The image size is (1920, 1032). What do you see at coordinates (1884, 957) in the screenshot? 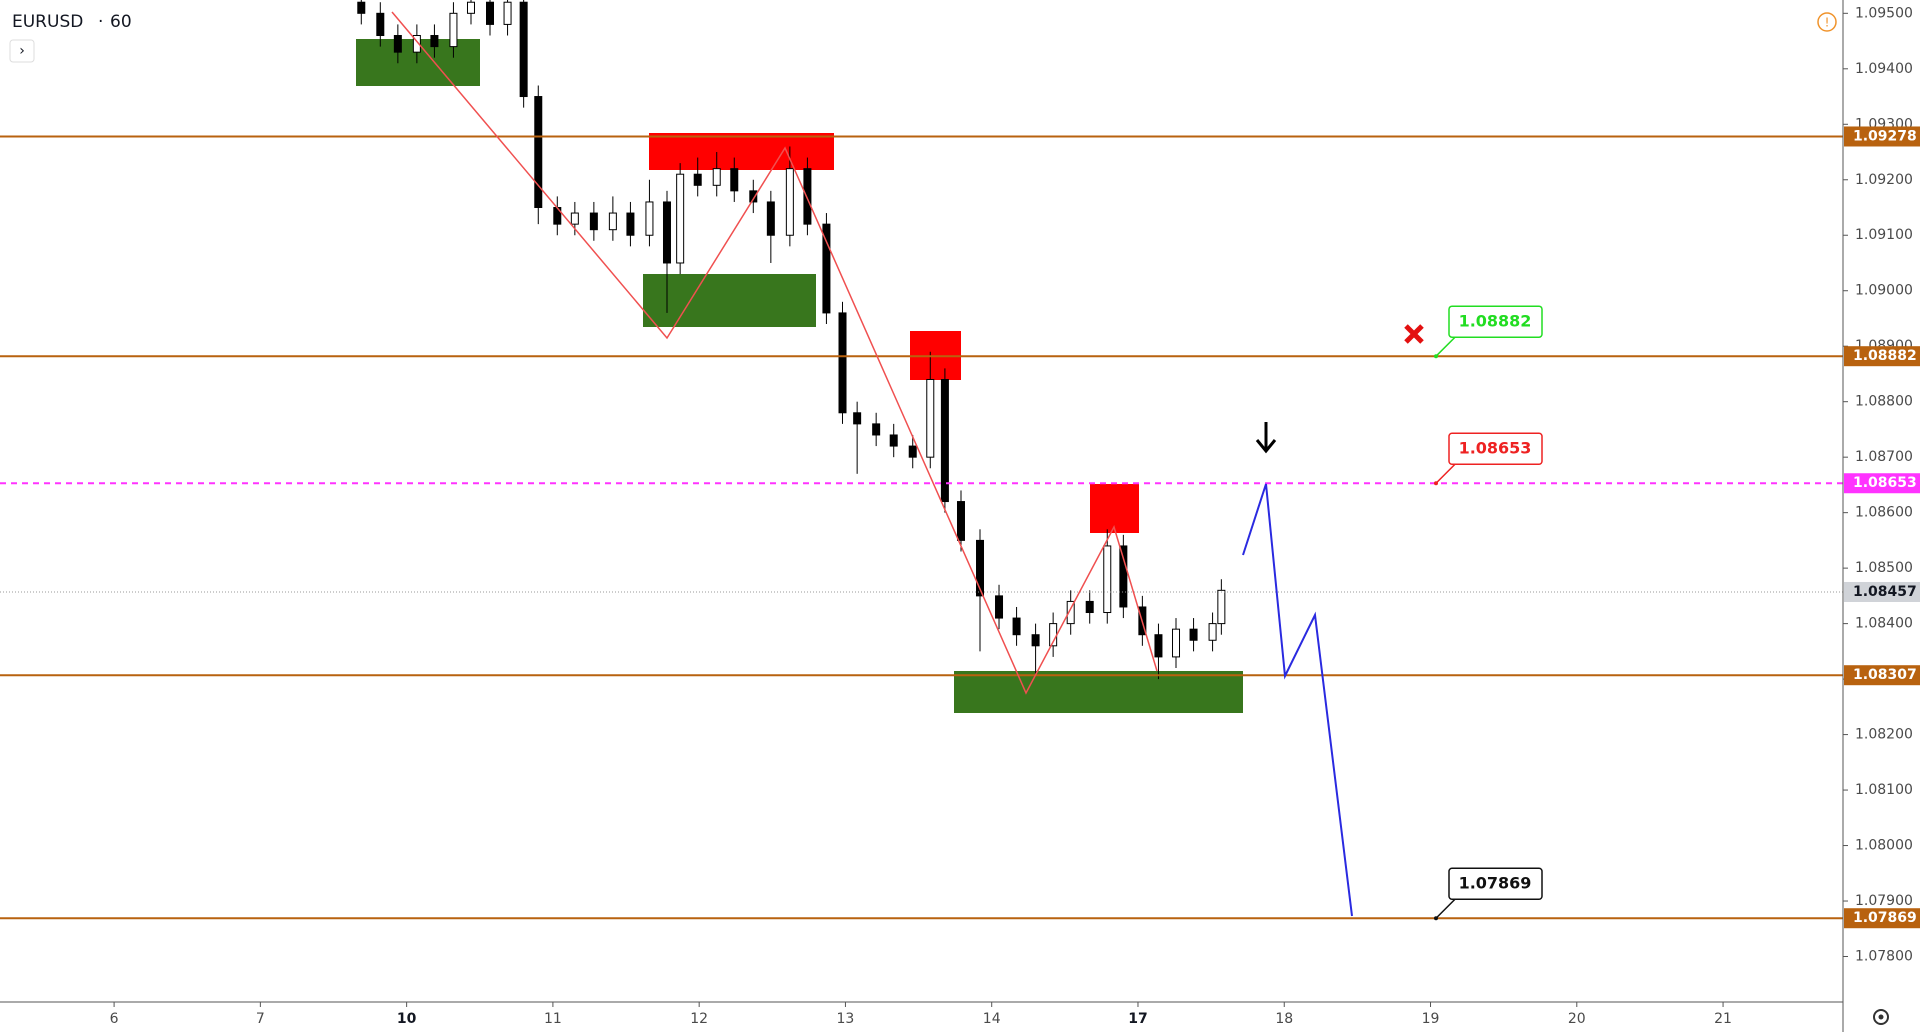
I see `y-tick-label: 1.07800` at bounding box center [1884, 957].